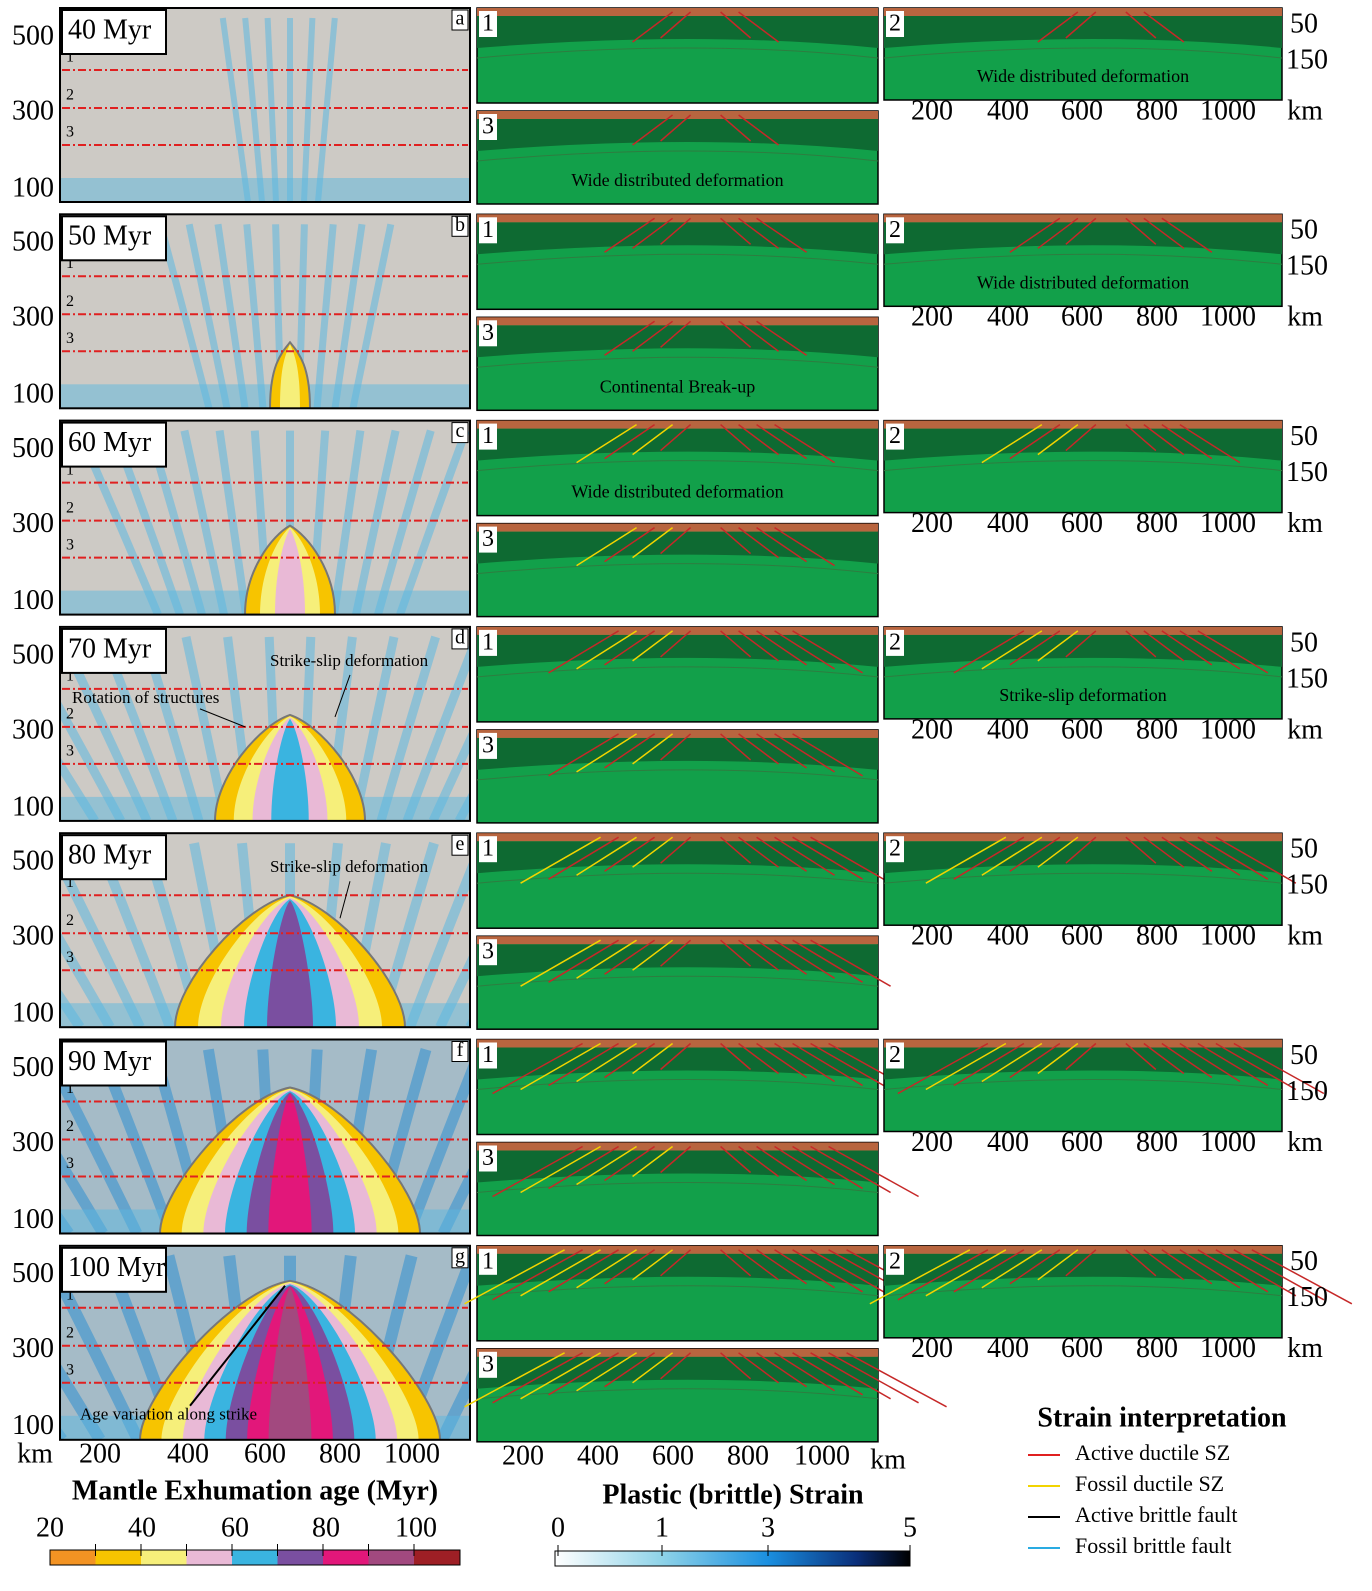  Describe the element at coordinates (1304, 23) in the screenshot. I see `depth-tick: 50` at that location.